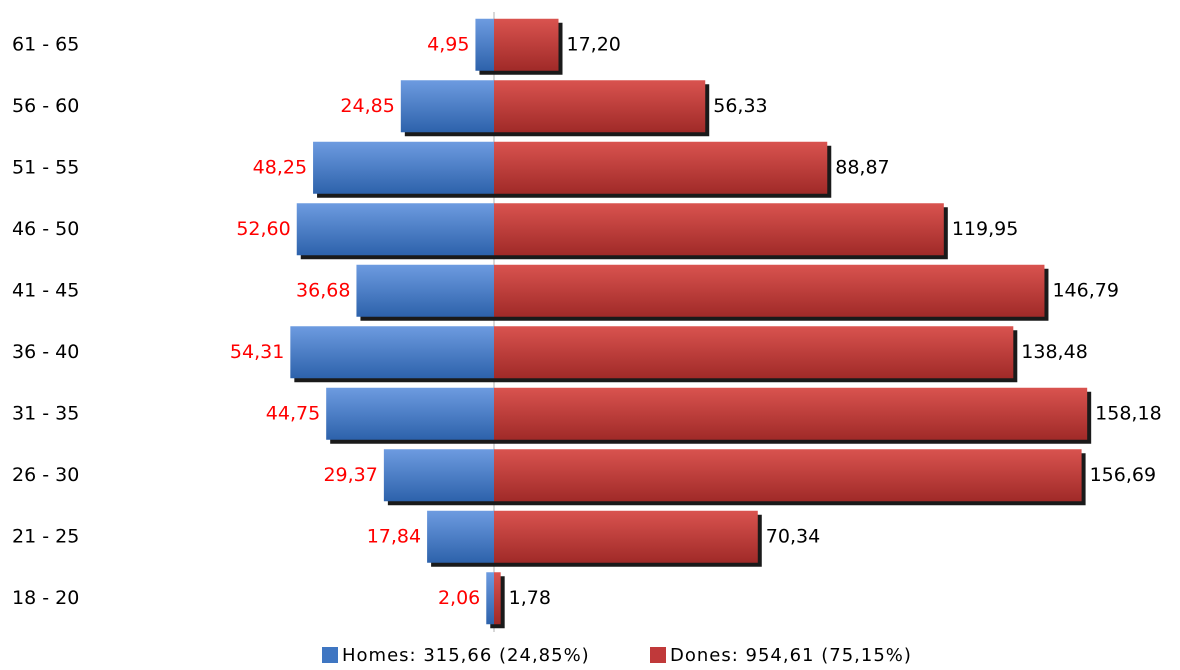 This screenshot has height=670, width=1180. What do you see at coordinates (501, 602) in the screenshot?
I see `bar-shadow` at bounding box center [501, 602].